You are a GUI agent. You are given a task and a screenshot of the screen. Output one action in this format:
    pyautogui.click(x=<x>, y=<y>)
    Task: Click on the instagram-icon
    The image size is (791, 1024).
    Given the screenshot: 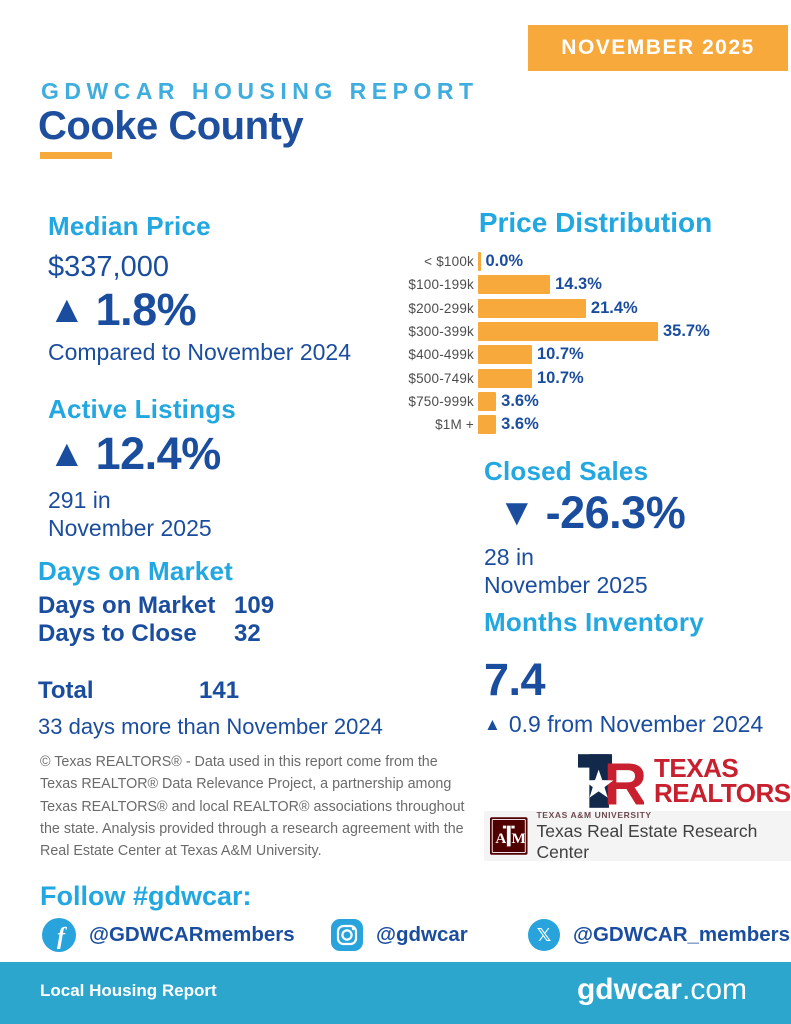 What is the action you would take?
    pyautogui.click(x=347, y=935)
    